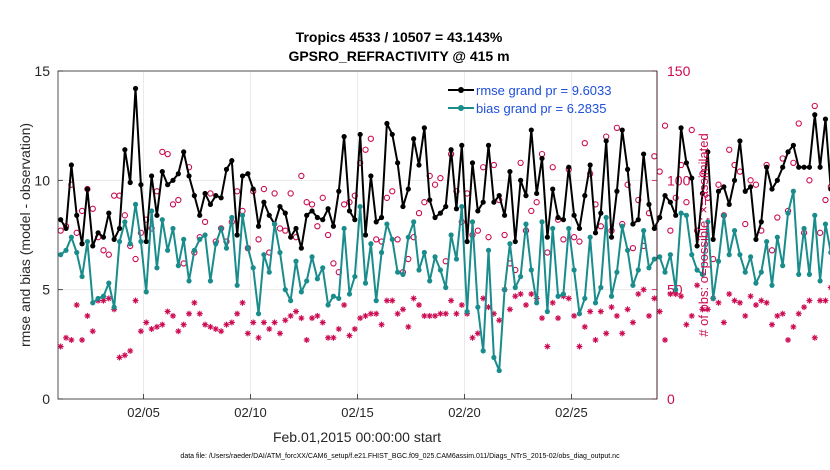 Image resolution: width=830 pixels, height=470 pixels. What do you see at coordinates (42, 71) in the screenshot?
I see `y-left-tick-label: 15` at bounding box center [42, 71].